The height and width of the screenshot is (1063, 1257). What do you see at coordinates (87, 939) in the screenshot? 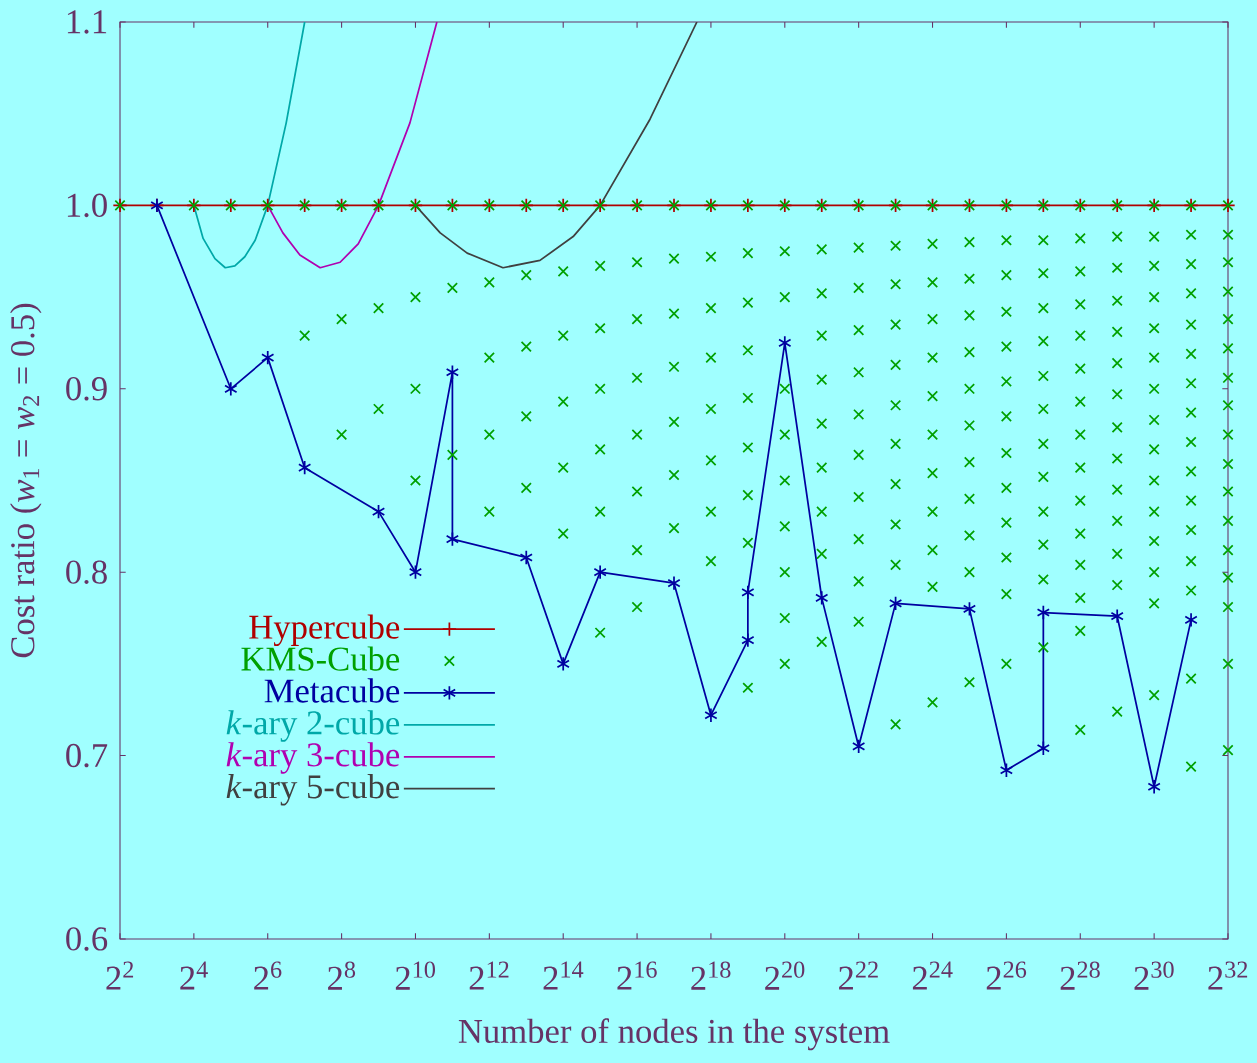
I see `y-tick-label: 0.6` at bounding box center [87, 939].